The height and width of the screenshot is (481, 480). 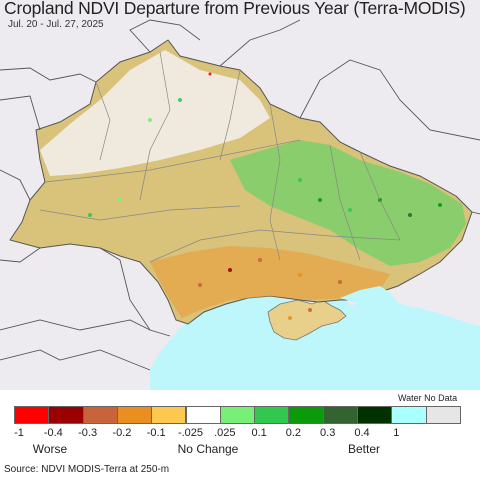 What do you see at coordinates (428, 398) in the screenshot?
I see `water-no-data-label: Water No Data` at bounding box center [428, 398].